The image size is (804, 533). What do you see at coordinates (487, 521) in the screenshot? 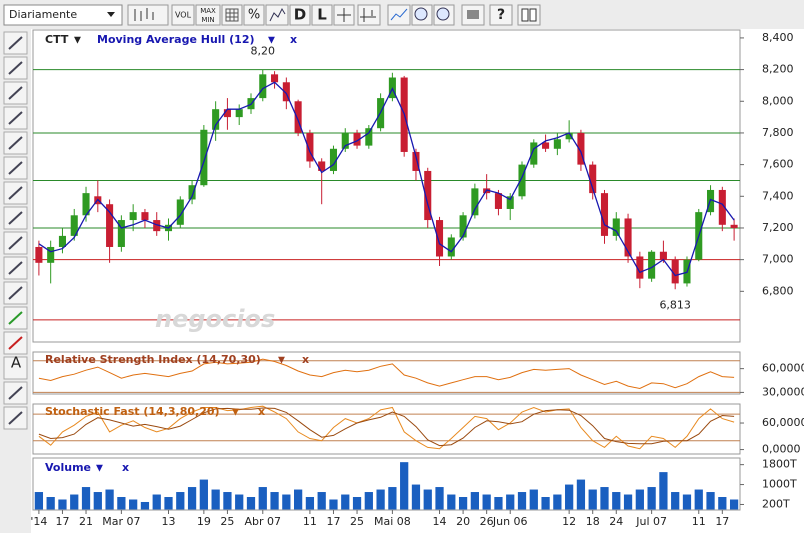
I see `x-tick-label: 26` at bounding box center [487, 521].